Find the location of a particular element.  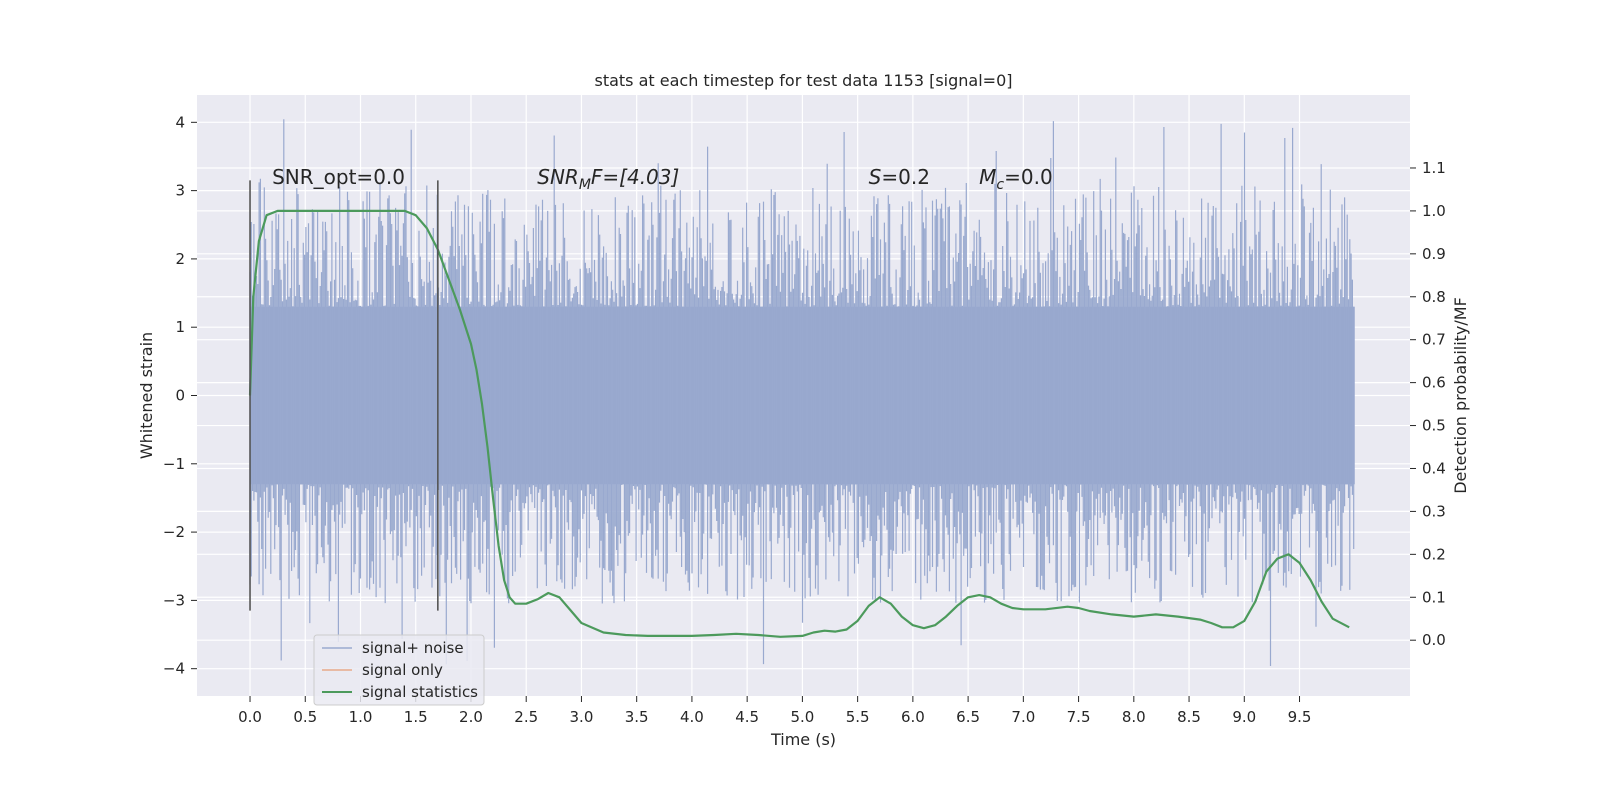

x-tick-label: 8.5 is located at coordinates (1189, 717).